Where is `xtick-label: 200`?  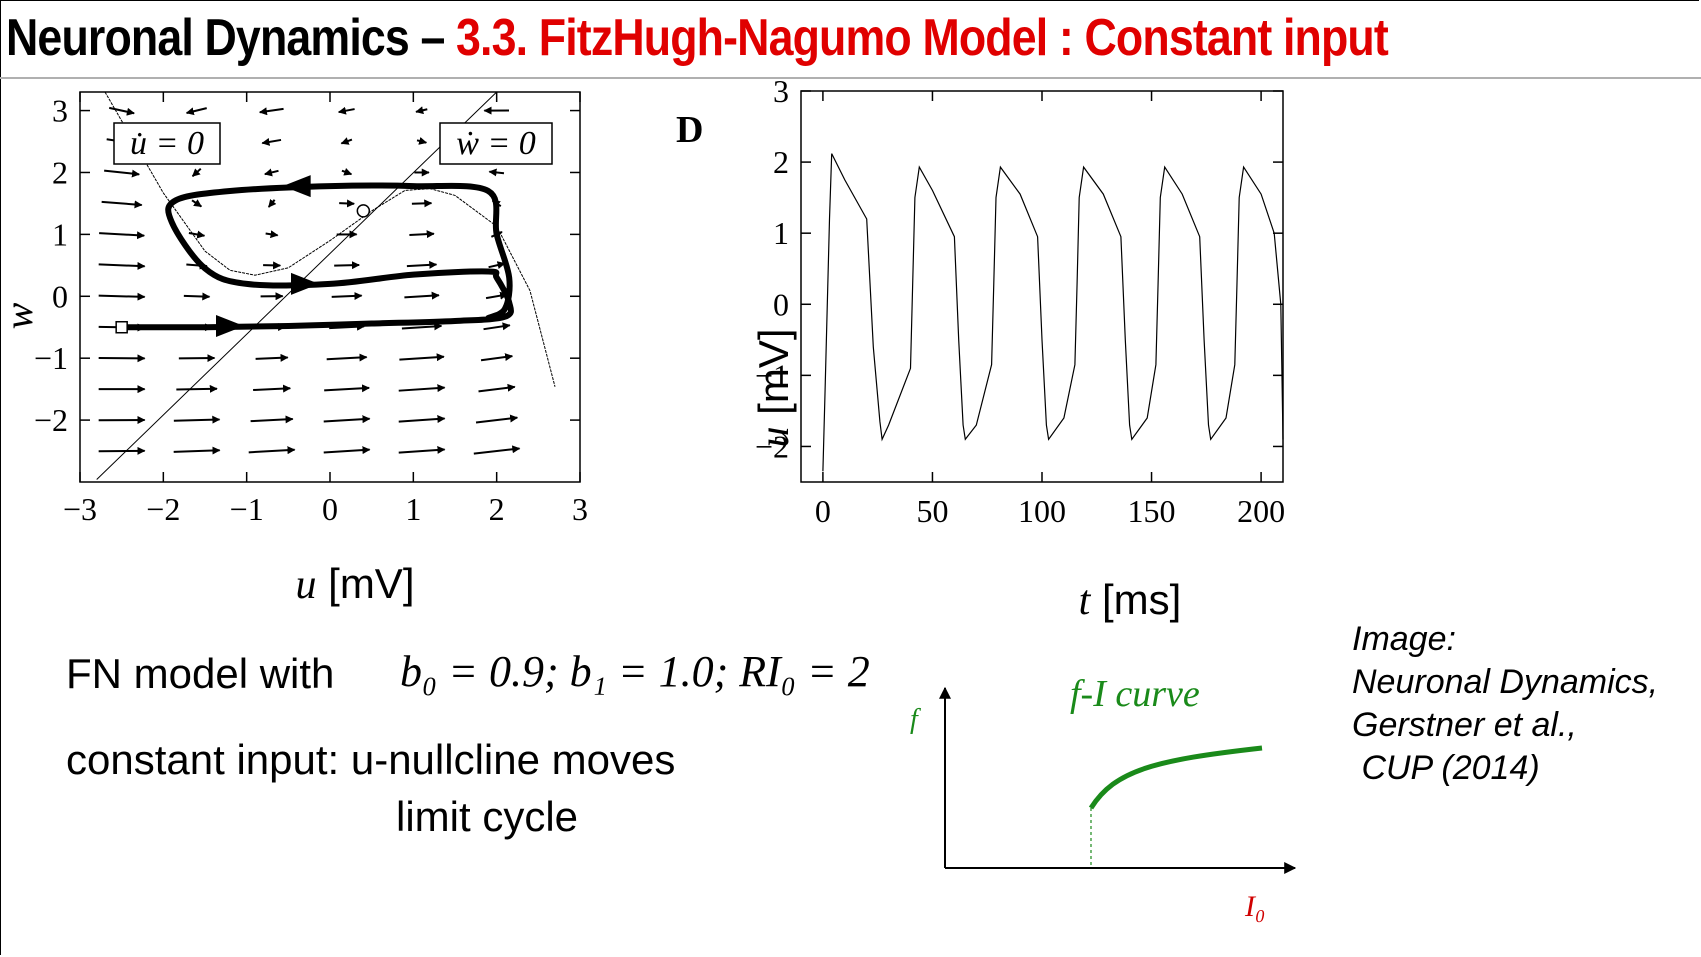 xtick-label: 200 is located at coordinates (1261, 511).